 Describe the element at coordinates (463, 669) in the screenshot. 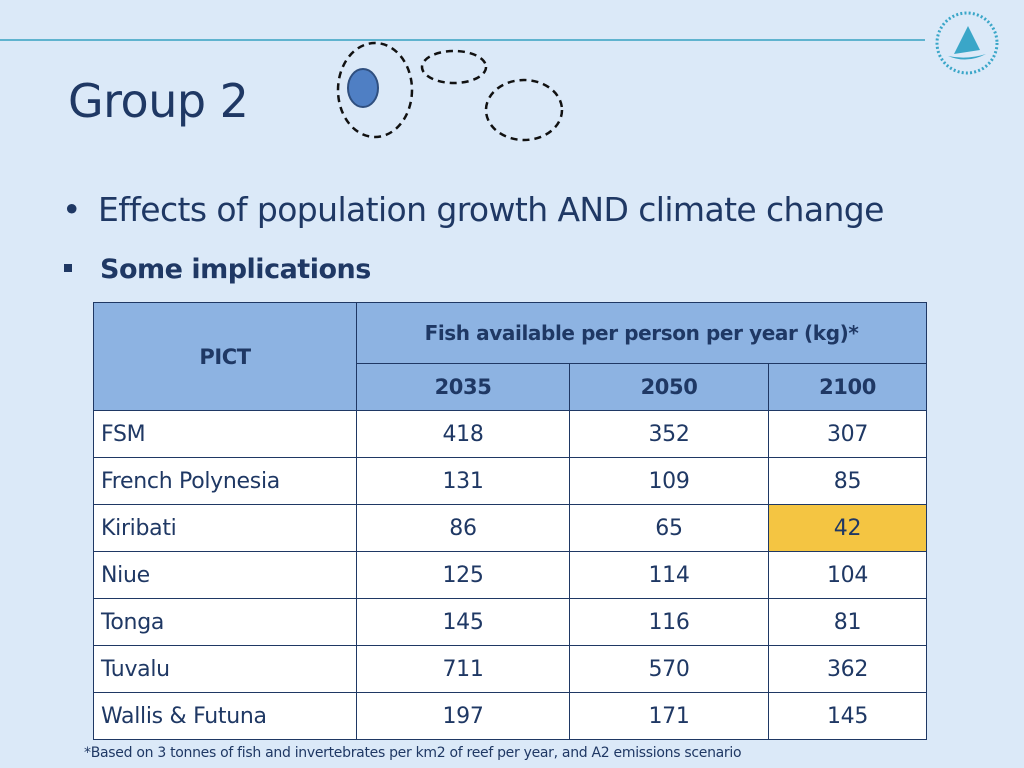

I see `cell-2035: 711` at that location.